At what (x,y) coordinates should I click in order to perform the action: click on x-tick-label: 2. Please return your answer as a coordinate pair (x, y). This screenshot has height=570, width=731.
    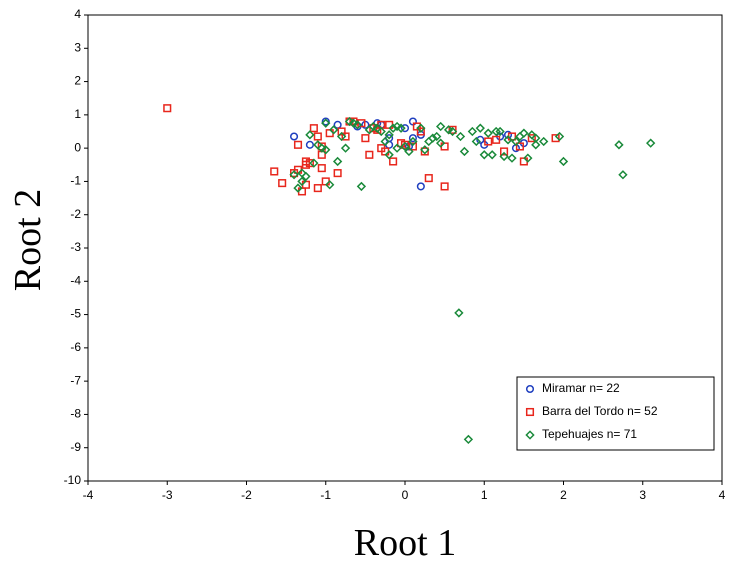
    Looking at the image, I should click on (563, 495).